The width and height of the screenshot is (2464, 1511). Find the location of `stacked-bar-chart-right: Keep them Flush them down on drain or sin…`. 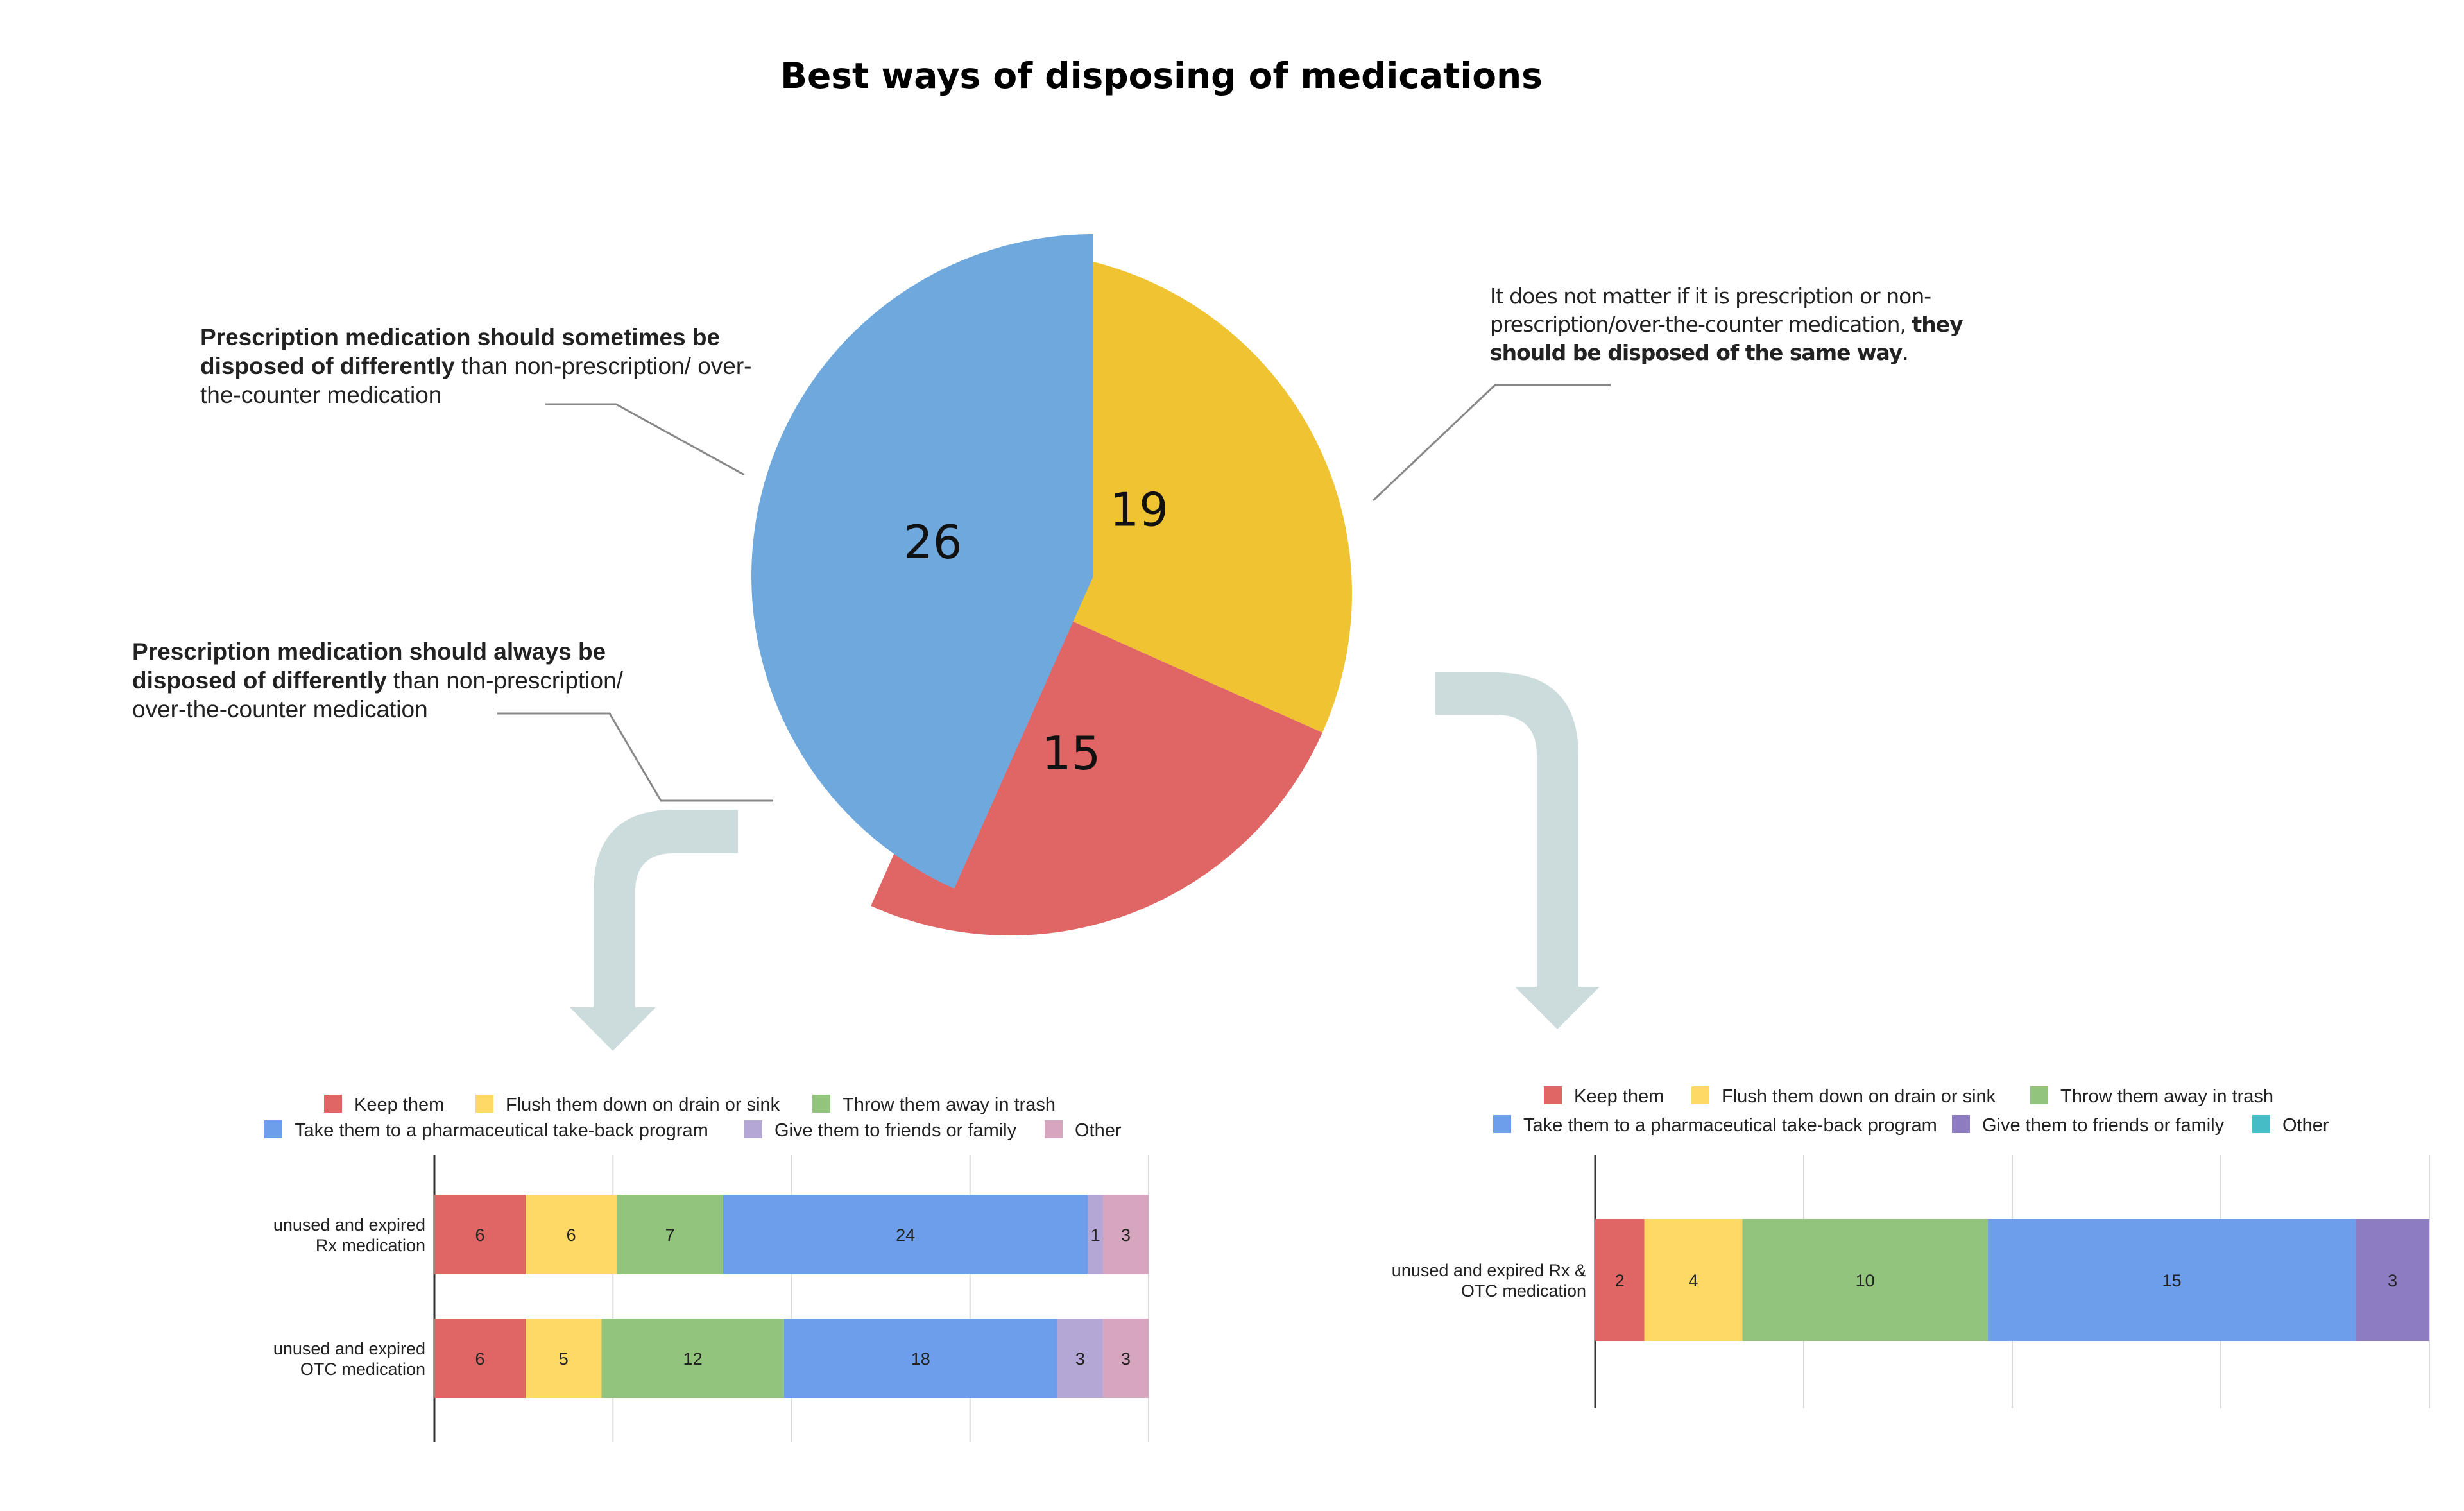

stacked-bar-chart-right: Keep them Flush them down on drain or sin… is located at coordinates (1911, 1247).